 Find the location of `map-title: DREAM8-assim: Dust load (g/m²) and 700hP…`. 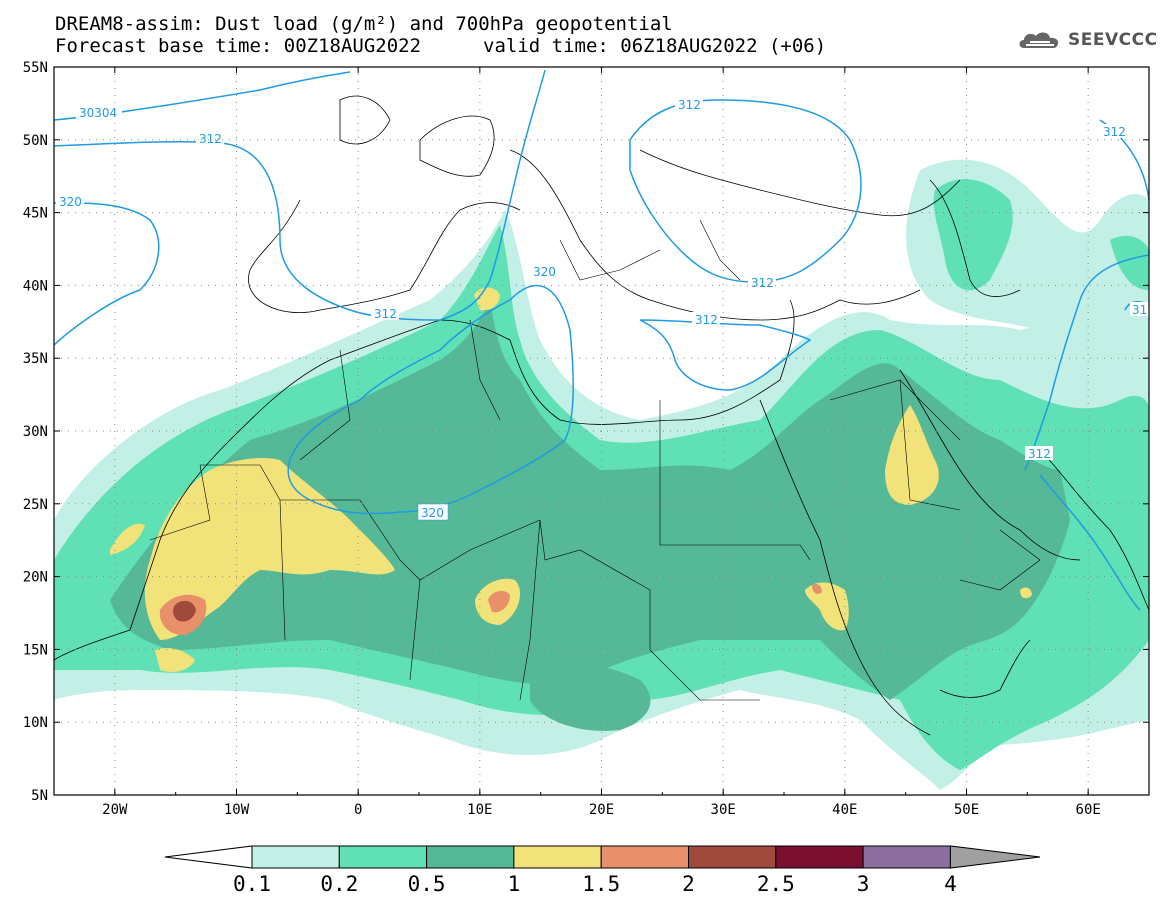

map-title: DREAM8-assim: Dust load (g/m²) and 700hP… is located at coordinates (364, 24).